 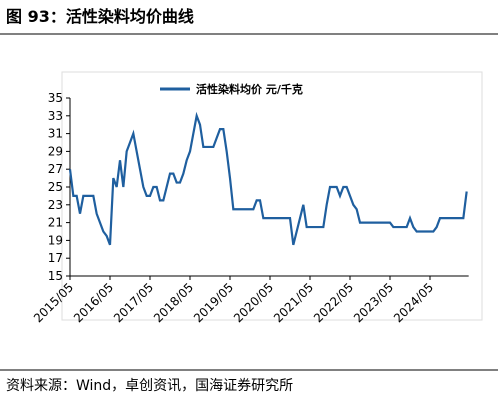 I want to click on y-tick-label: 19, so click(x=55, y=240).